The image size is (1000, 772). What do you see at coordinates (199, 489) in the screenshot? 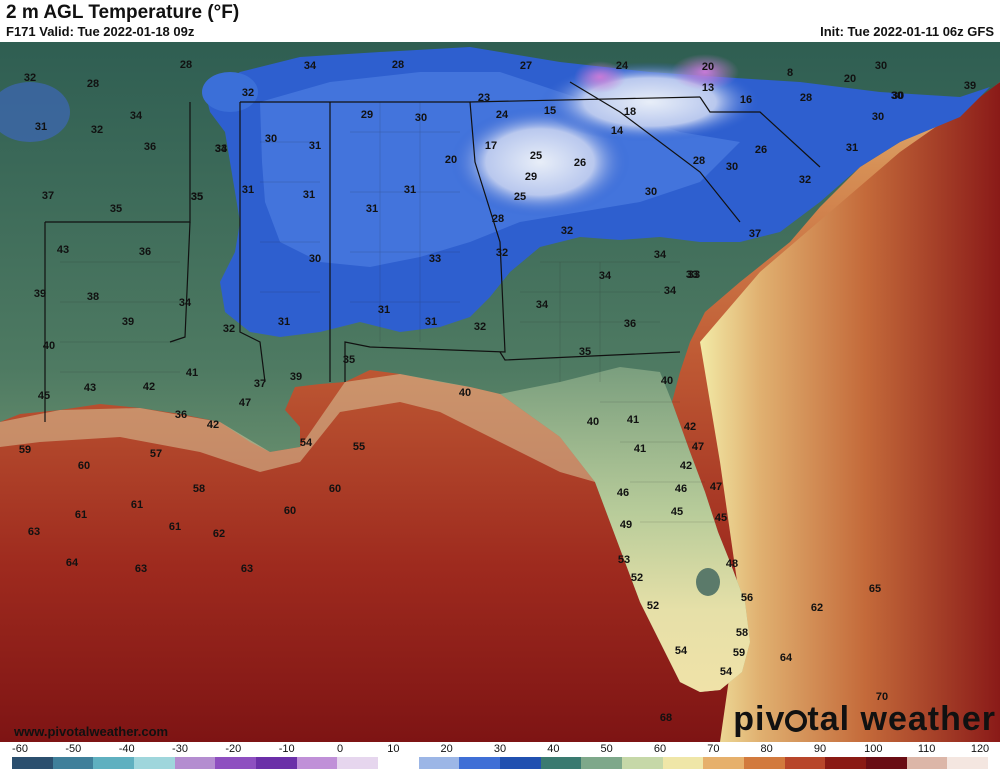
I see `temperature-value: 58` at bounding box center [199, 489].